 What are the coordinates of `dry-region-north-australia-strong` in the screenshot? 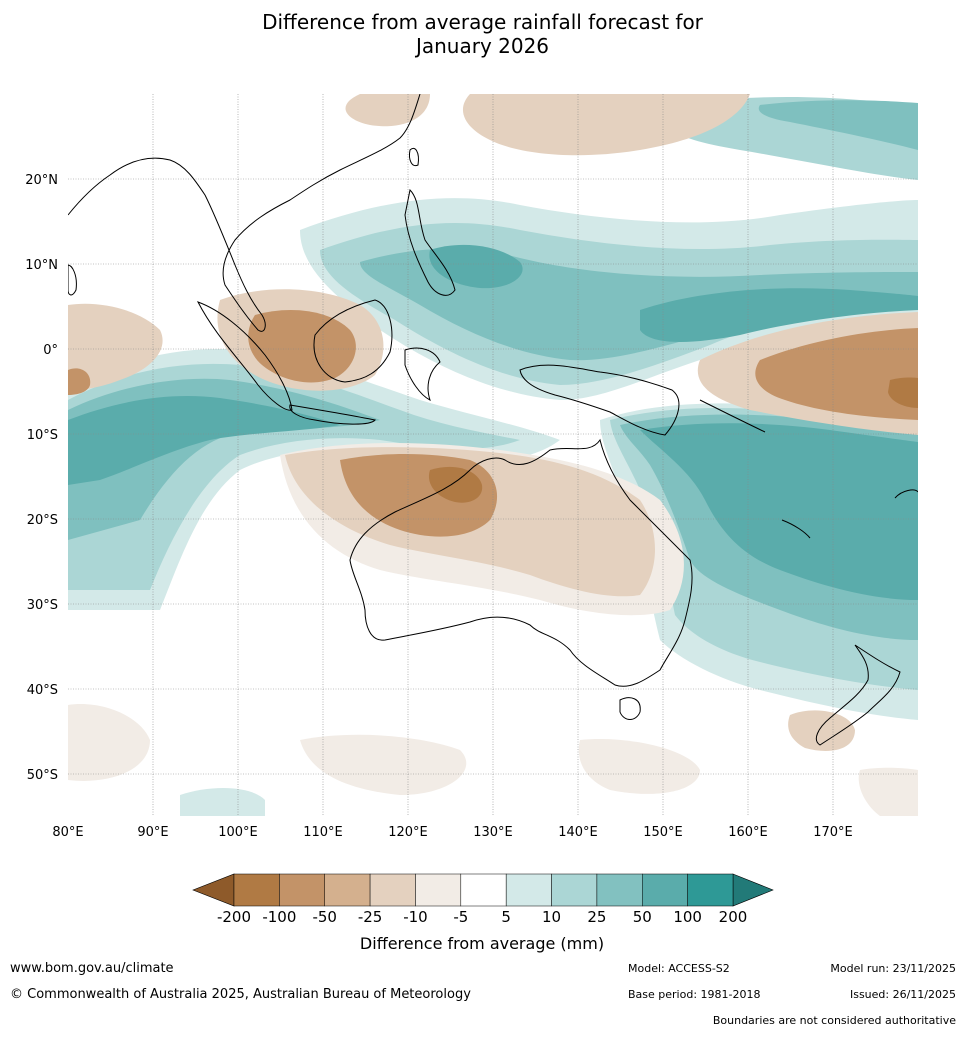 It's located at (455, 484).